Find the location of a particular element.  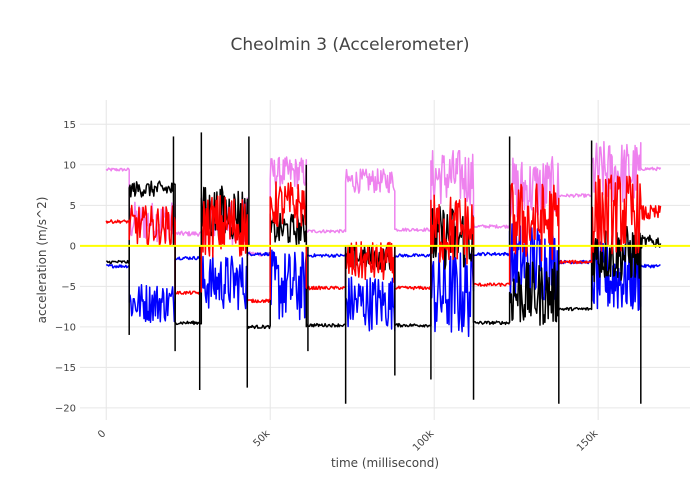

y-tick-label: 10 is located at coordinates (69, 165).